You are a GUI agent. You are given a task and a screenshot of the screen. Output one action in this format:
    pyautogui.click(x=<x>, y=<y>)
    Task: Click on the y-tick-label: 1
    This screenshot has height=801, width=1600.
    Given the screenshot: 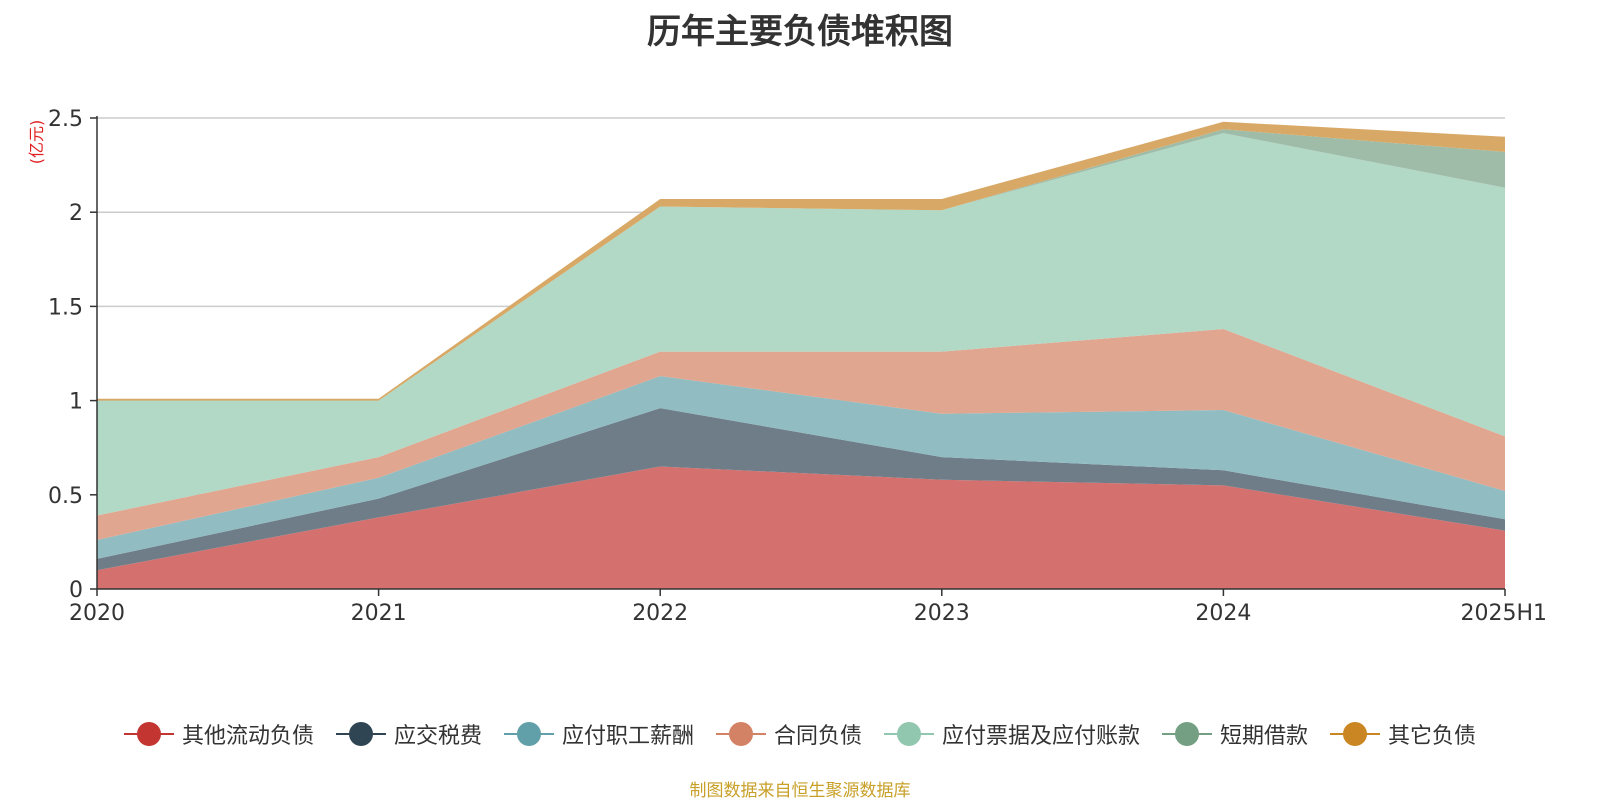 What is the action you would take?
    pyautogui.click(x=76, y=402)
    